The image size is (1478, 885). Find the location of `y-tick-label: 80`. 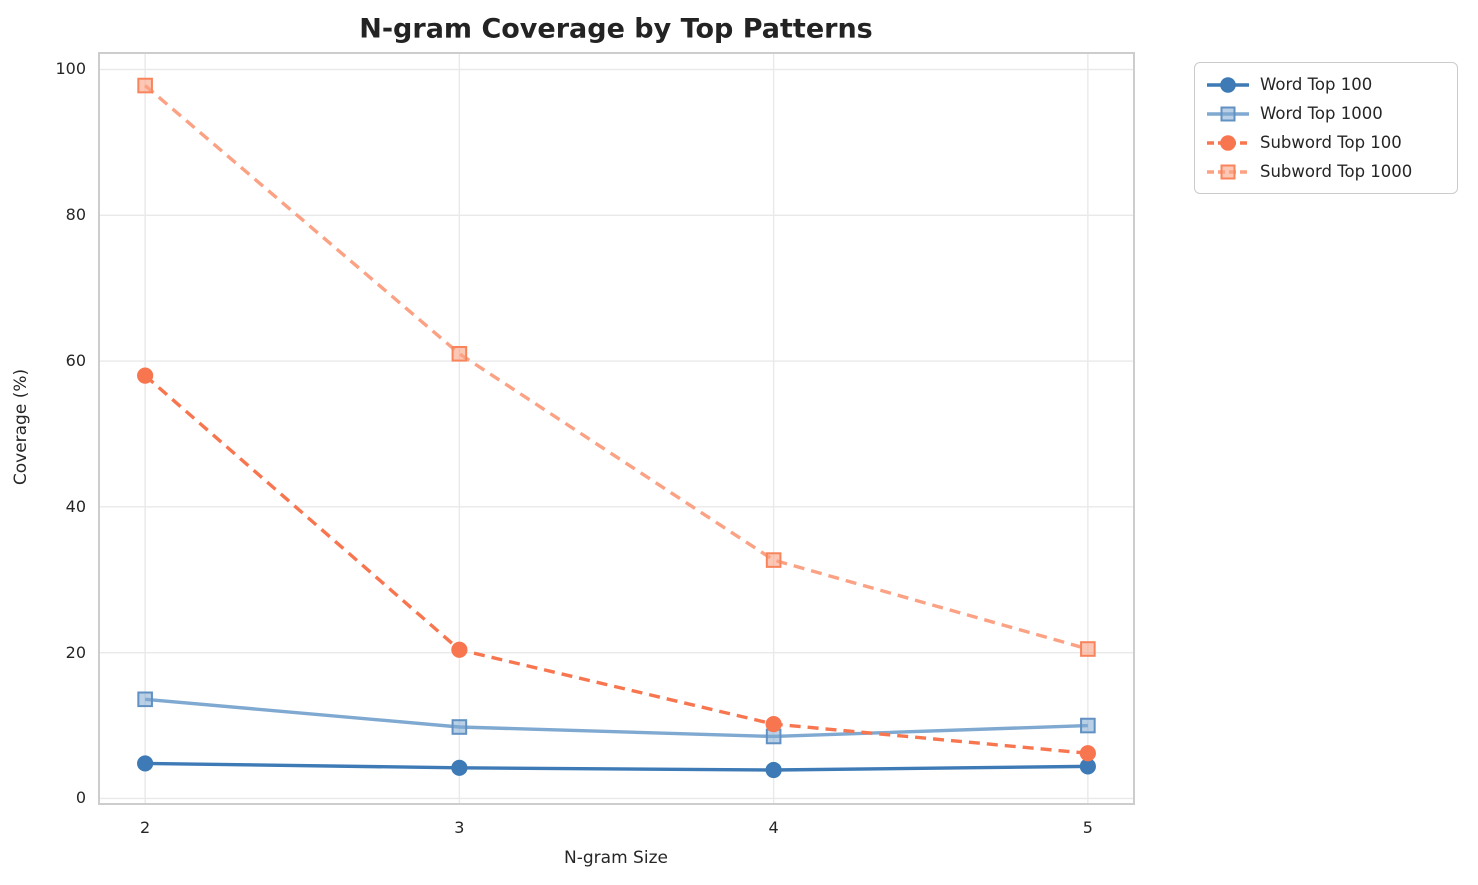

y-tick-label: 80 is located at coordinates (75, 215).